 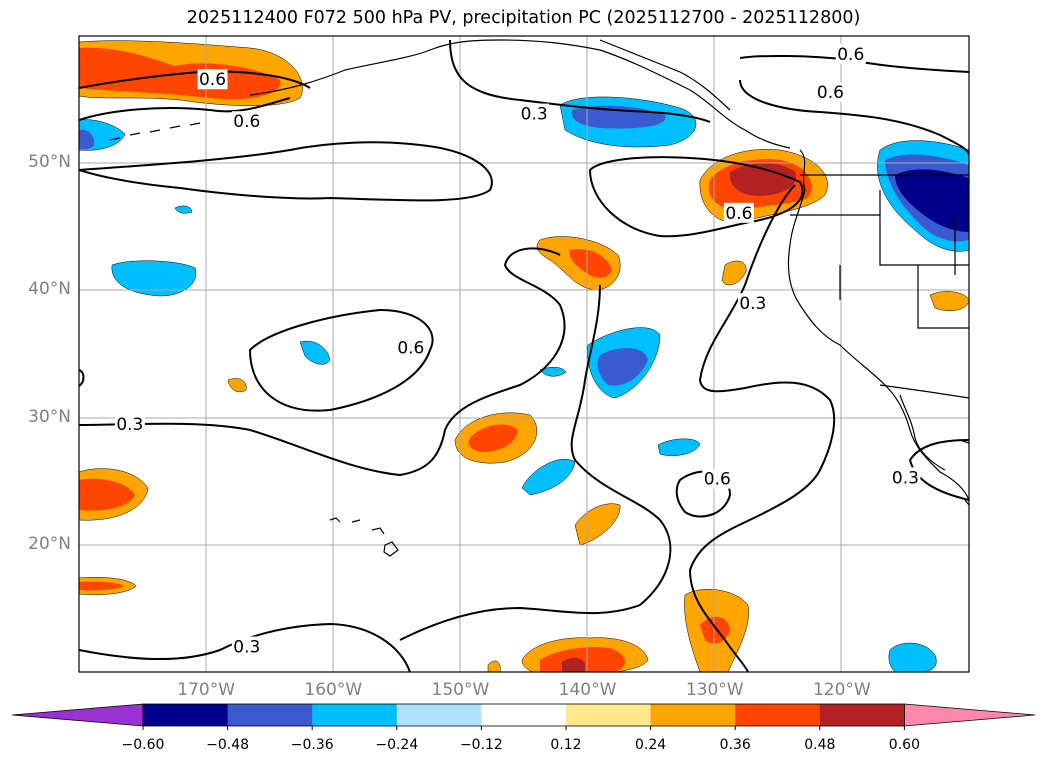 What do you see at coordinates (587, 690) in the screenshot?
I see `lon-label: 140°W` at bounding box center [587, 690].